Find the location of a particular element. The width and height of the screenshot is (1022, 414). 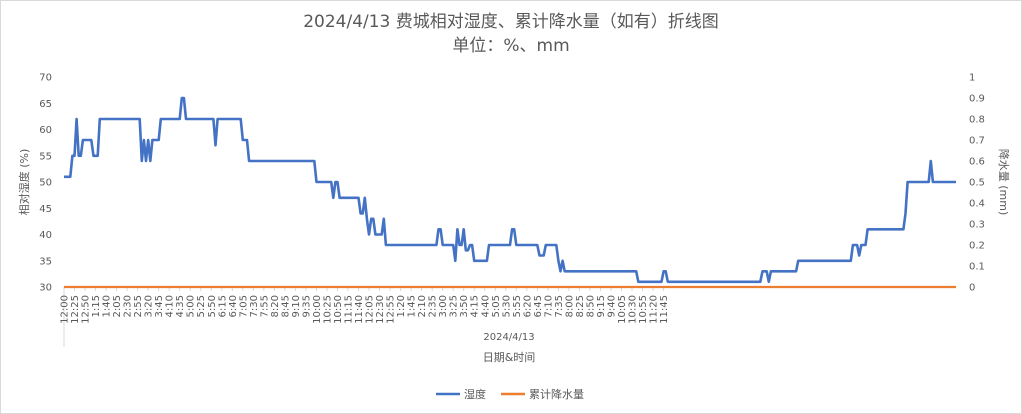

x-tick-label: 6:40 is located at coordinates (233, 306).